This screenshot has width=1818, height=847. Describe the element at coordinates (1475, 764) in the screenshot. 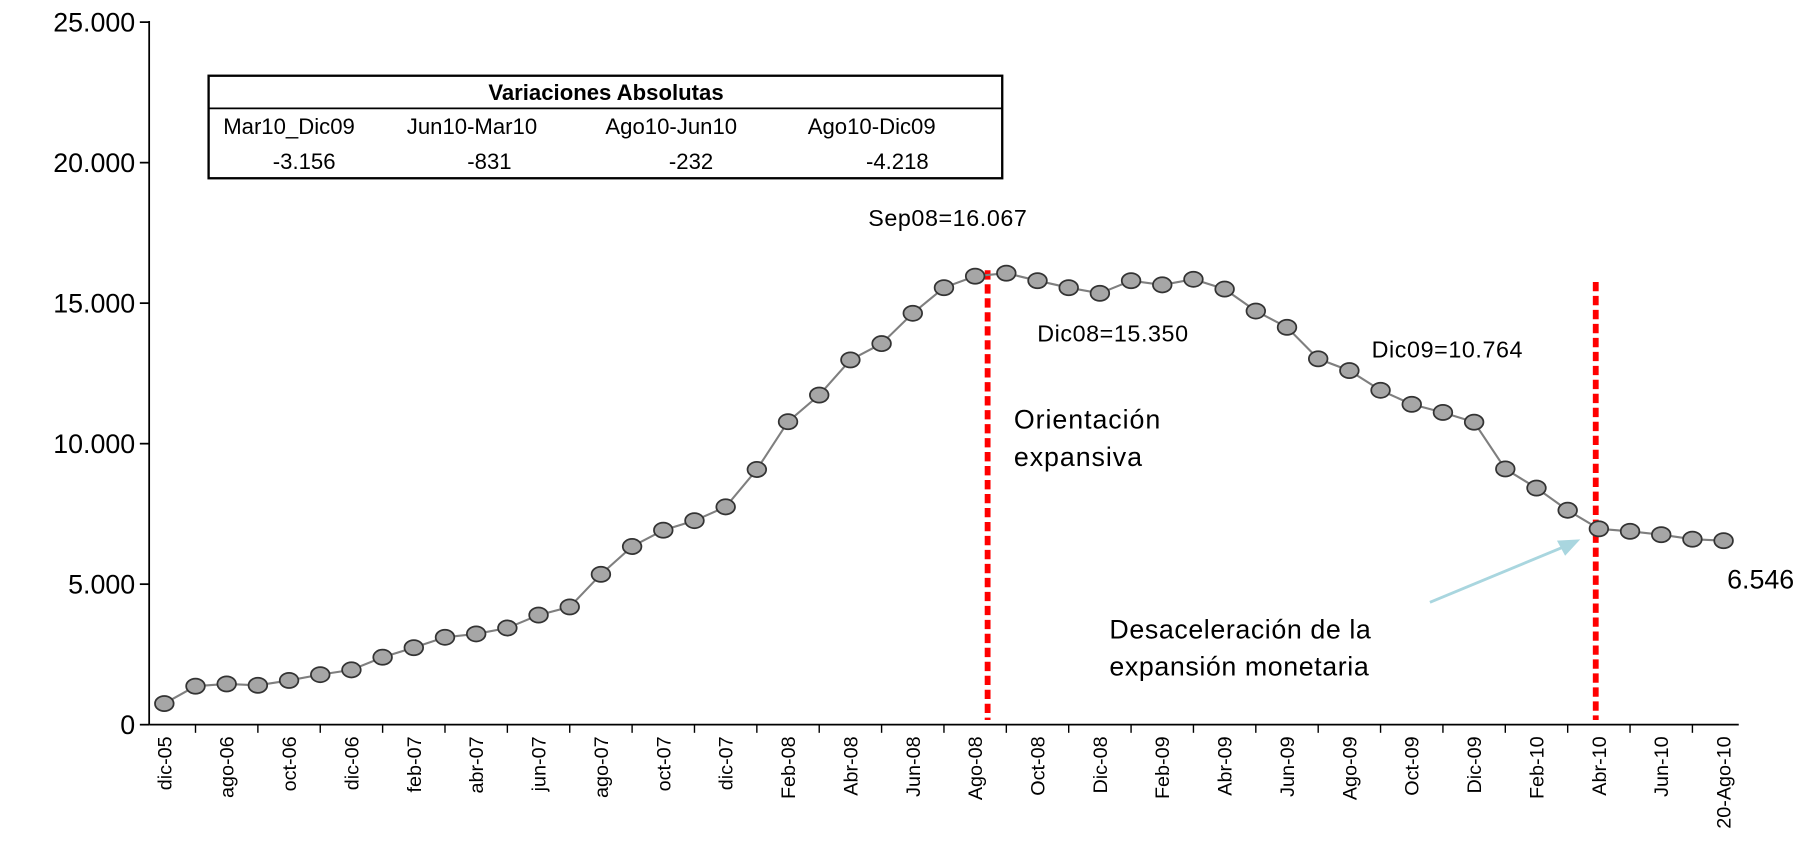

I see `x-tick-label: Dic-09` at that location.